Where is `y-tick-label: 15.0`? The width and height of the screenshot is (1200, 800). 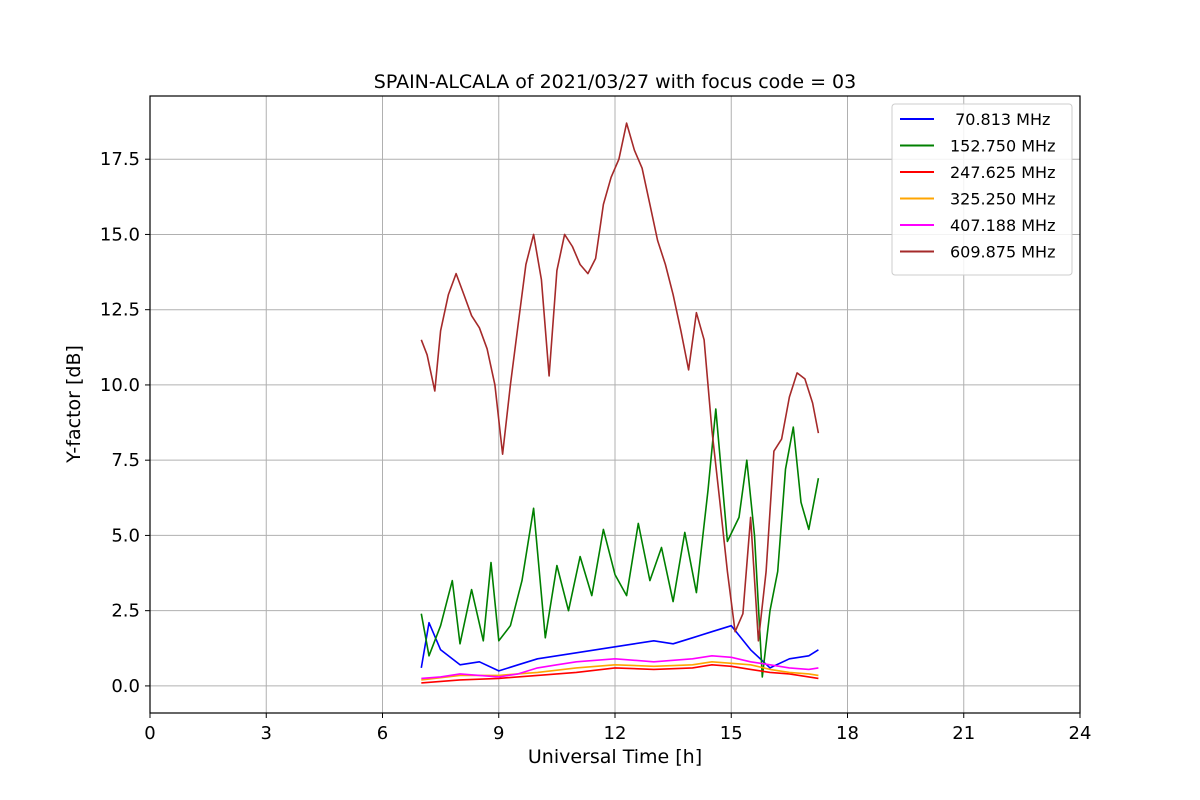
y-tick-label: 15.0 is located at coordinates (120, 234).